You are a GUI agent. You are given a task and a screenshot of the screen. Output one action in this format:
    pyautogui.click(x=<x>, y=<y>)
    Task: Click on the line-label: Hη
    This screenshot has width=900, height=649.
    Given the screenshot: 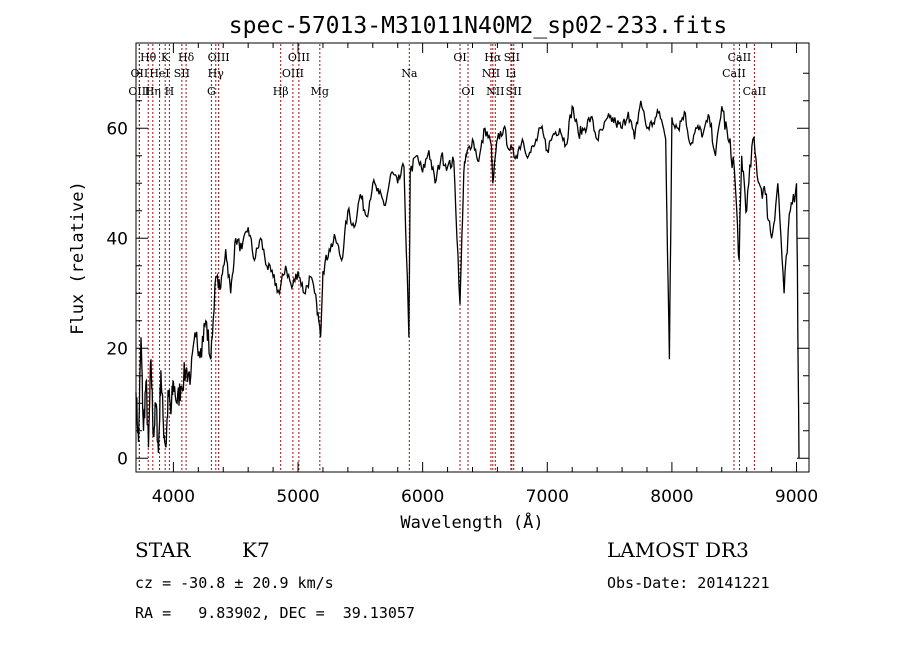 What is the action you would take?
    pyautogui.click(x=153, y=91)
    